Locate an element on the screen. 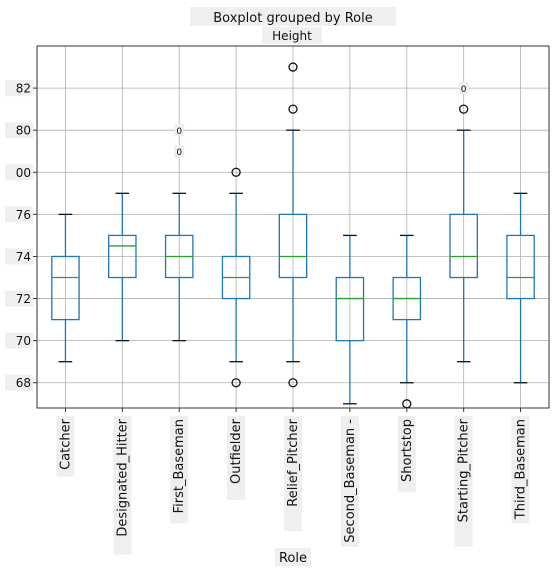  y-tick-label: 80 is located at coordinates (23, 131).